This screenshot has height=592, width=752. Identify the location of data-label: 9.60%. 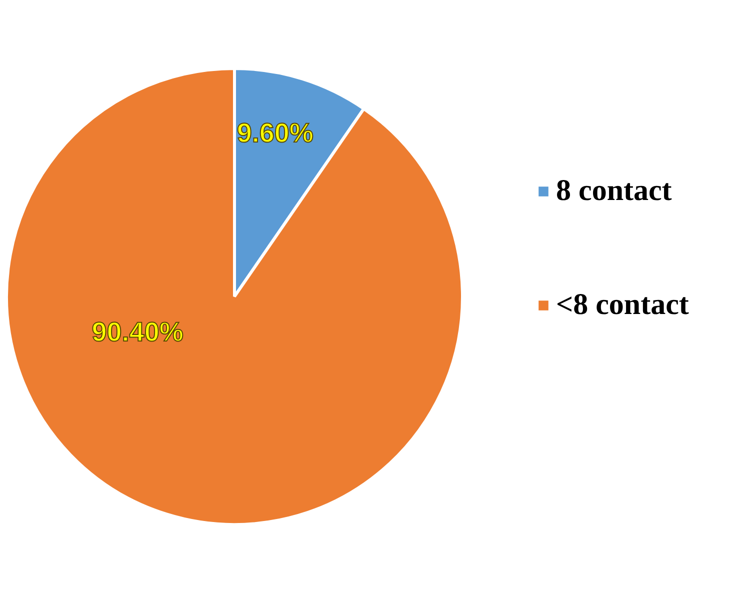
(275, 133).